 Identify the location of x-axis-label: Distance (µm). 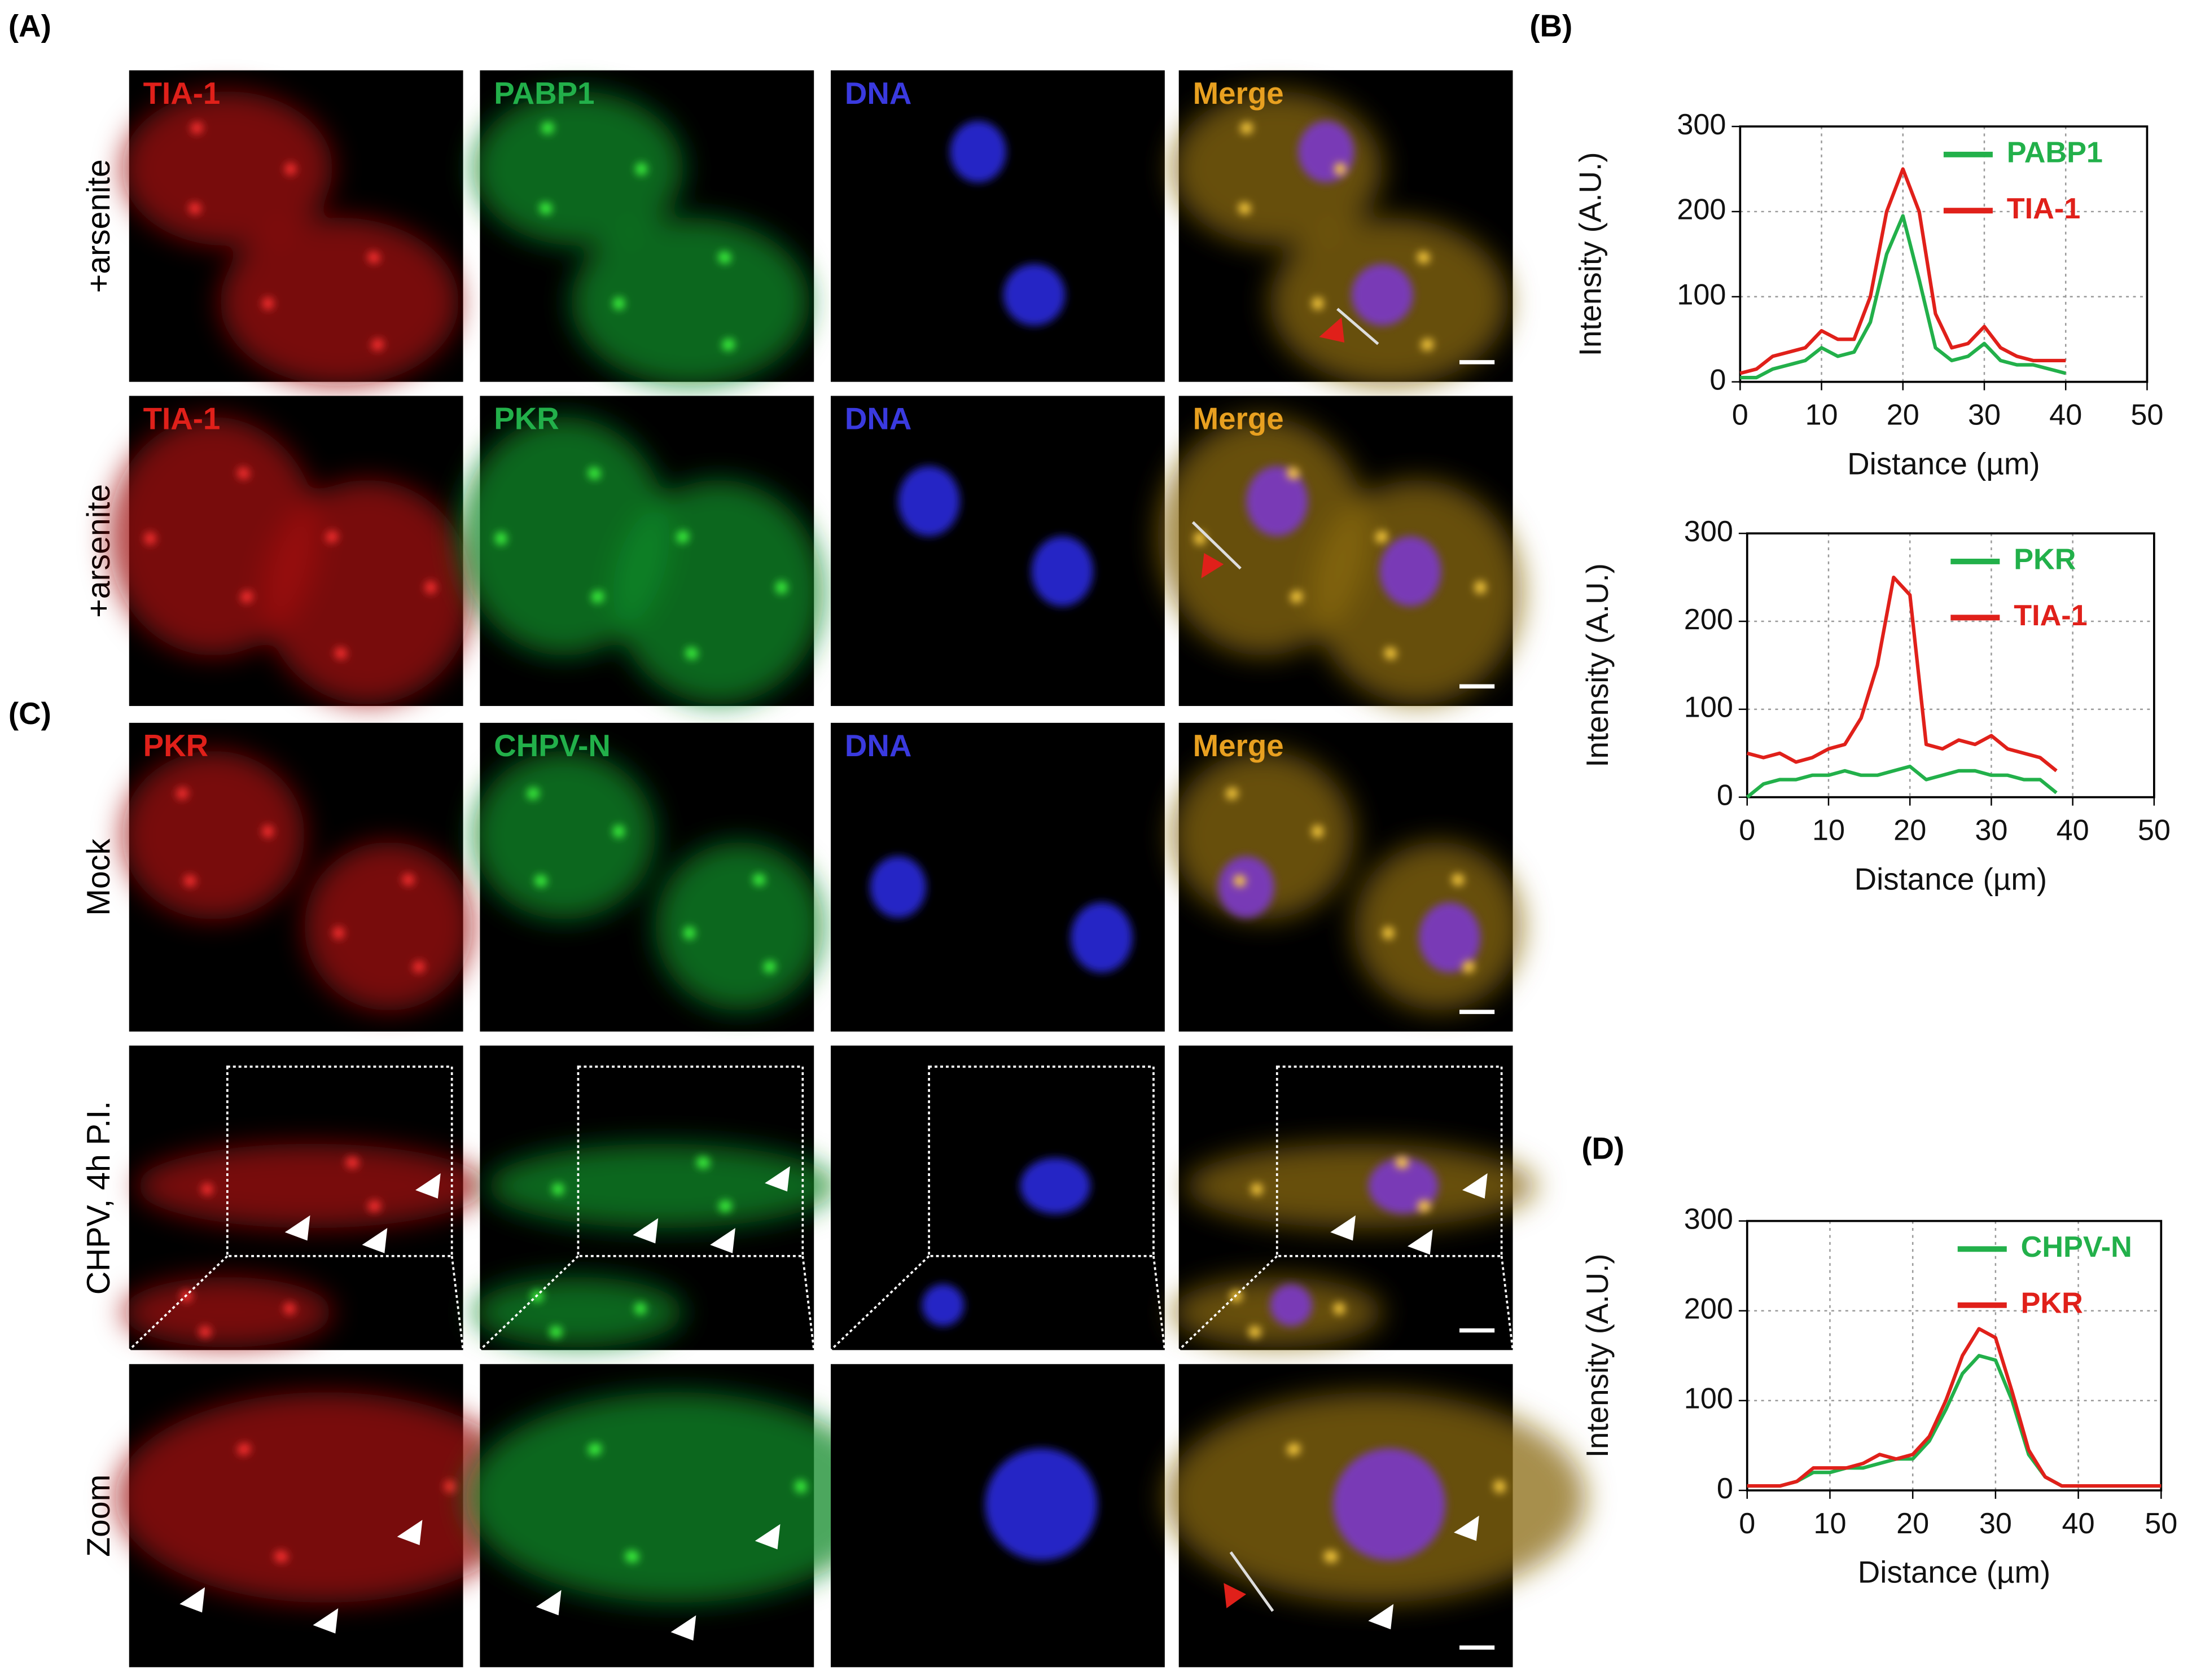
(1943, 463).